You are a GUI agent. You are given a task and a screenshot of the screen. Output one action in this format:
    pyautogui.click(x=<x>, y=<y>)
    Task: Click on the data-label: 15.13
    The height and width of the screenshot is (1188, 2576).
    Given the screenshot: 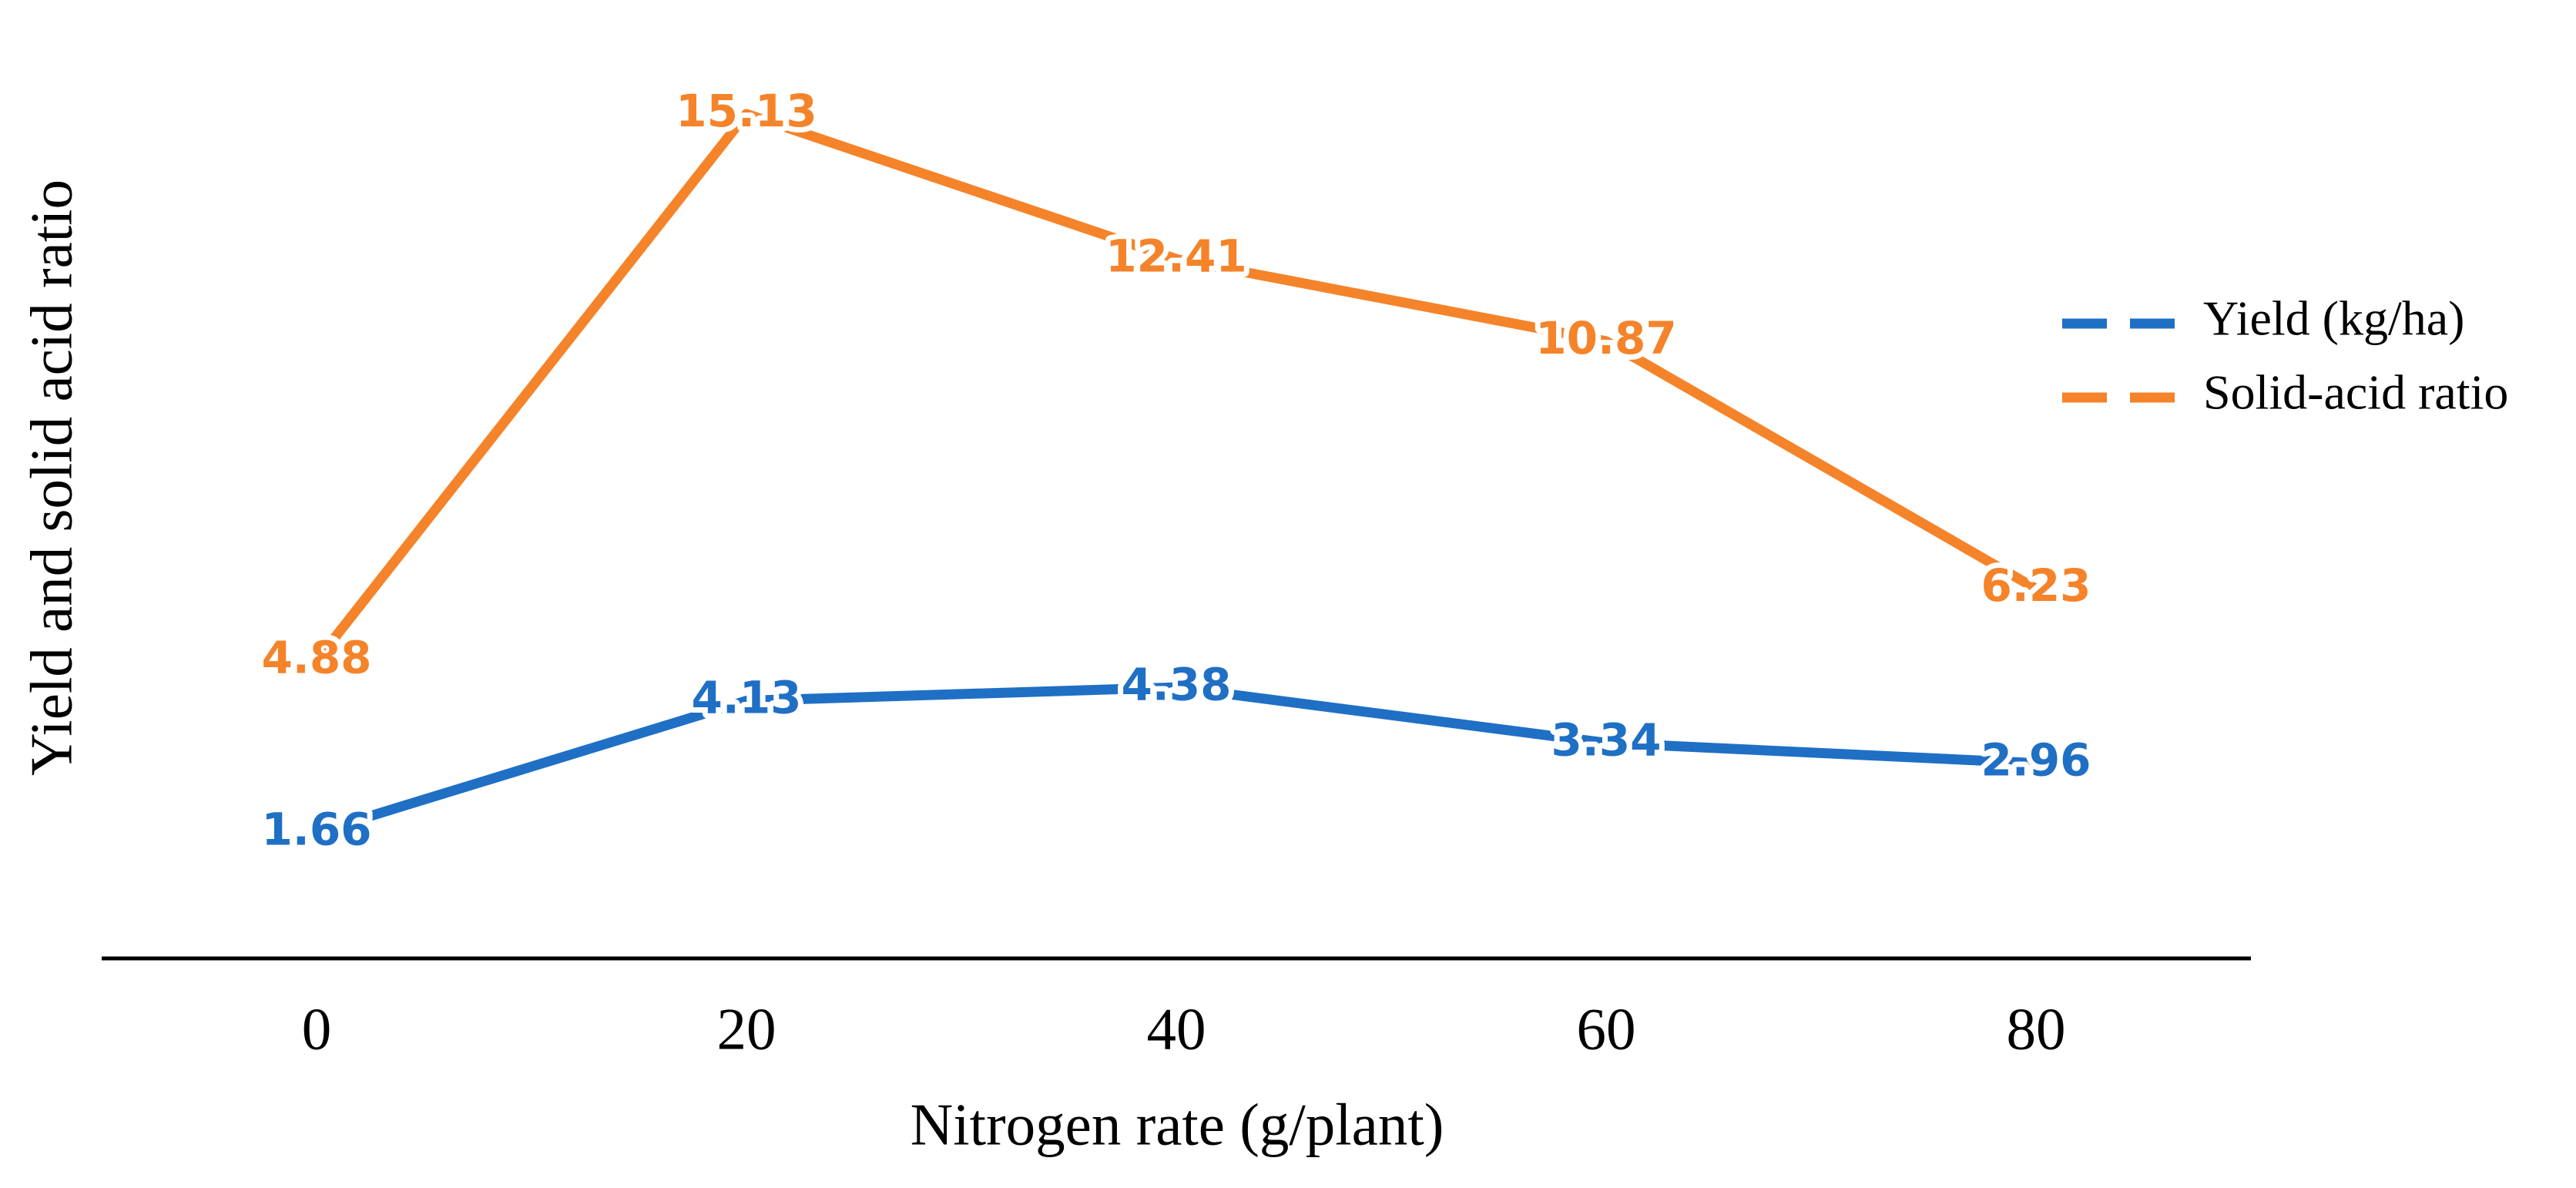 What is the action you would take?
    pyautogui.click(x=746, y=111)
    